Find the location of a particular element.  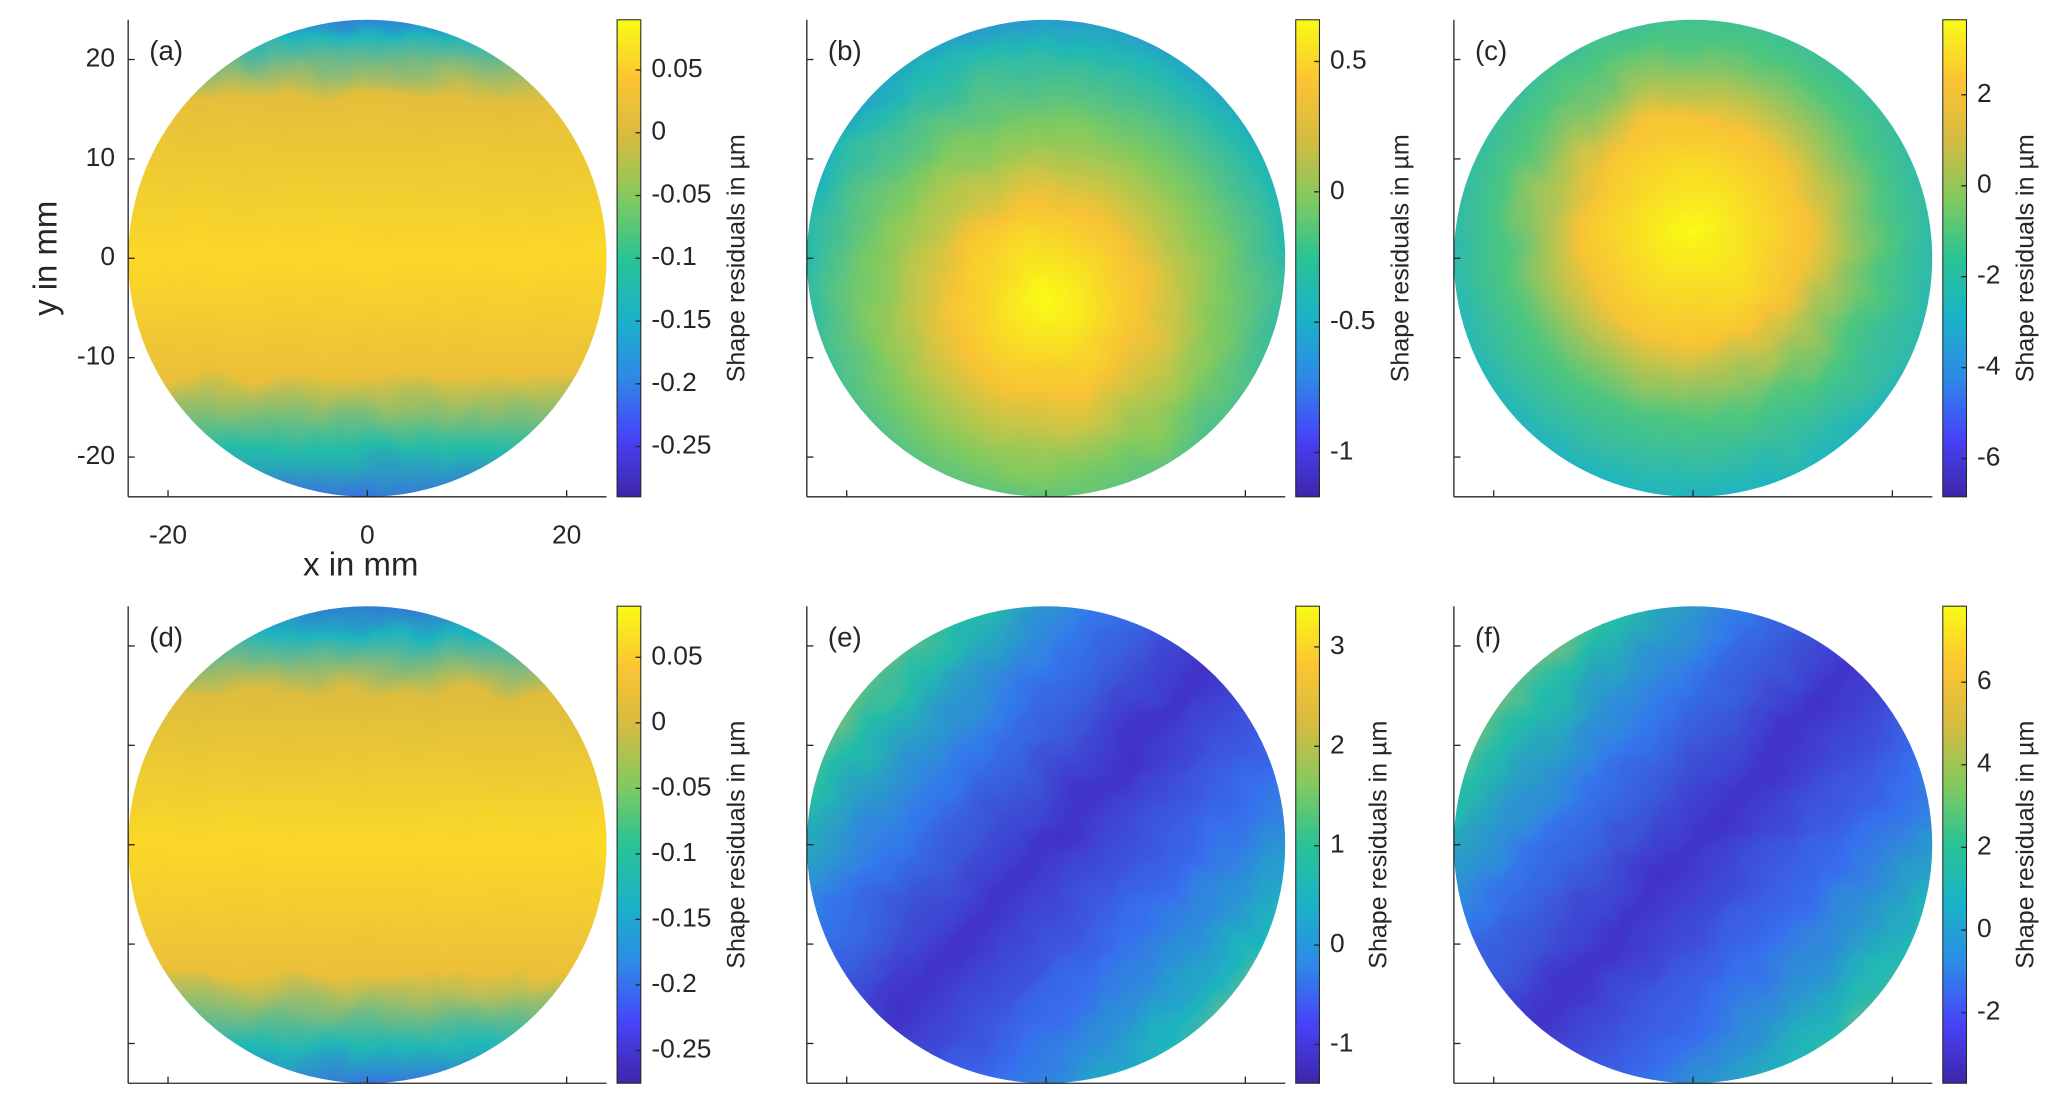

panel: (e) -1 0 1 2 3 Shape residuals in µm is located at coordinates (1099, 844).